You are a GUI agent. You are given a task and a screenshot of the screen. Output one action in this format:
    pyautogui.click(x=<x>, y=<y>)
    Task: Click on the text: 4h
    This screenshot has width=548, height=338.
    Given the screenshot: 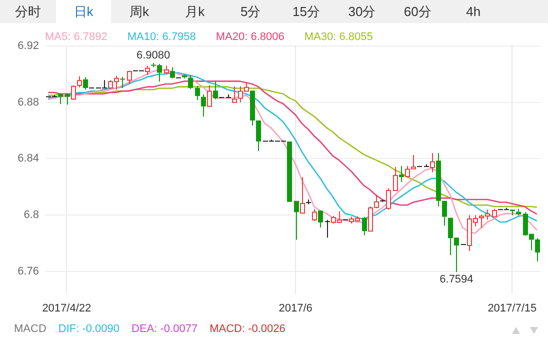 What is the action you would take?
    pyautogui.click(x=473, y=12)
    